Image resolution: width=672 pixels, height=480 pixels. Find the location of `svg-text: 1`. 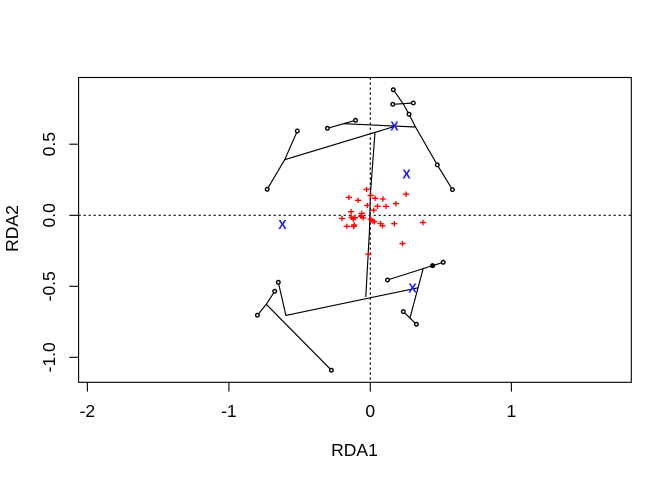

svg-text: 1 is located at coordinates (512, 411).